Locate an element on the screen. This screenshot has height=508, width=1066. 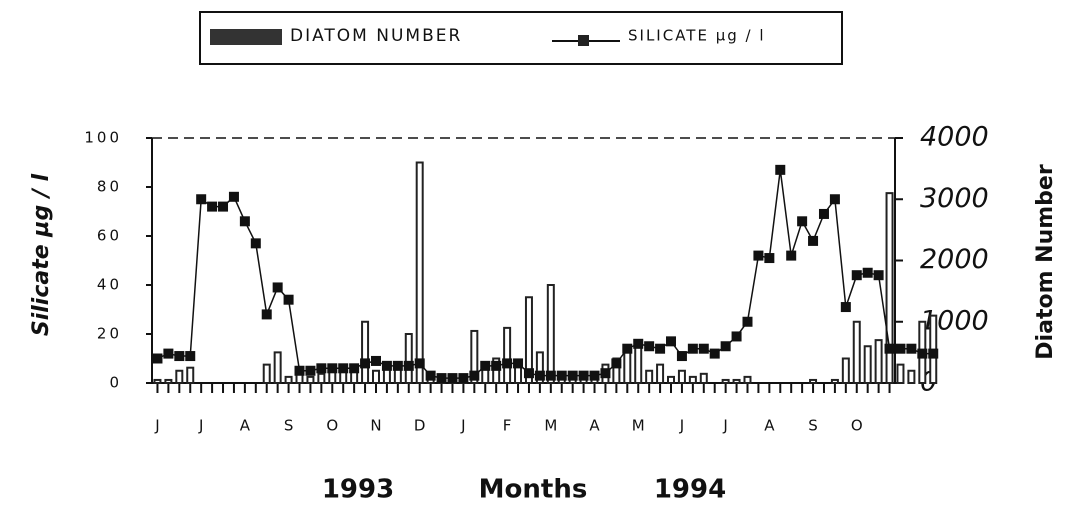
y-axis-title: Silicate µg / l is located at coordinates (41, 254).